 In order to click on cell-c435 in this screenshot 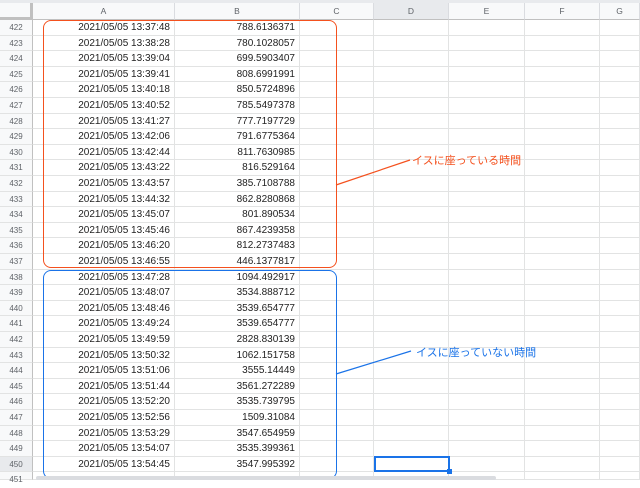, I will do `click(337, 230)`.